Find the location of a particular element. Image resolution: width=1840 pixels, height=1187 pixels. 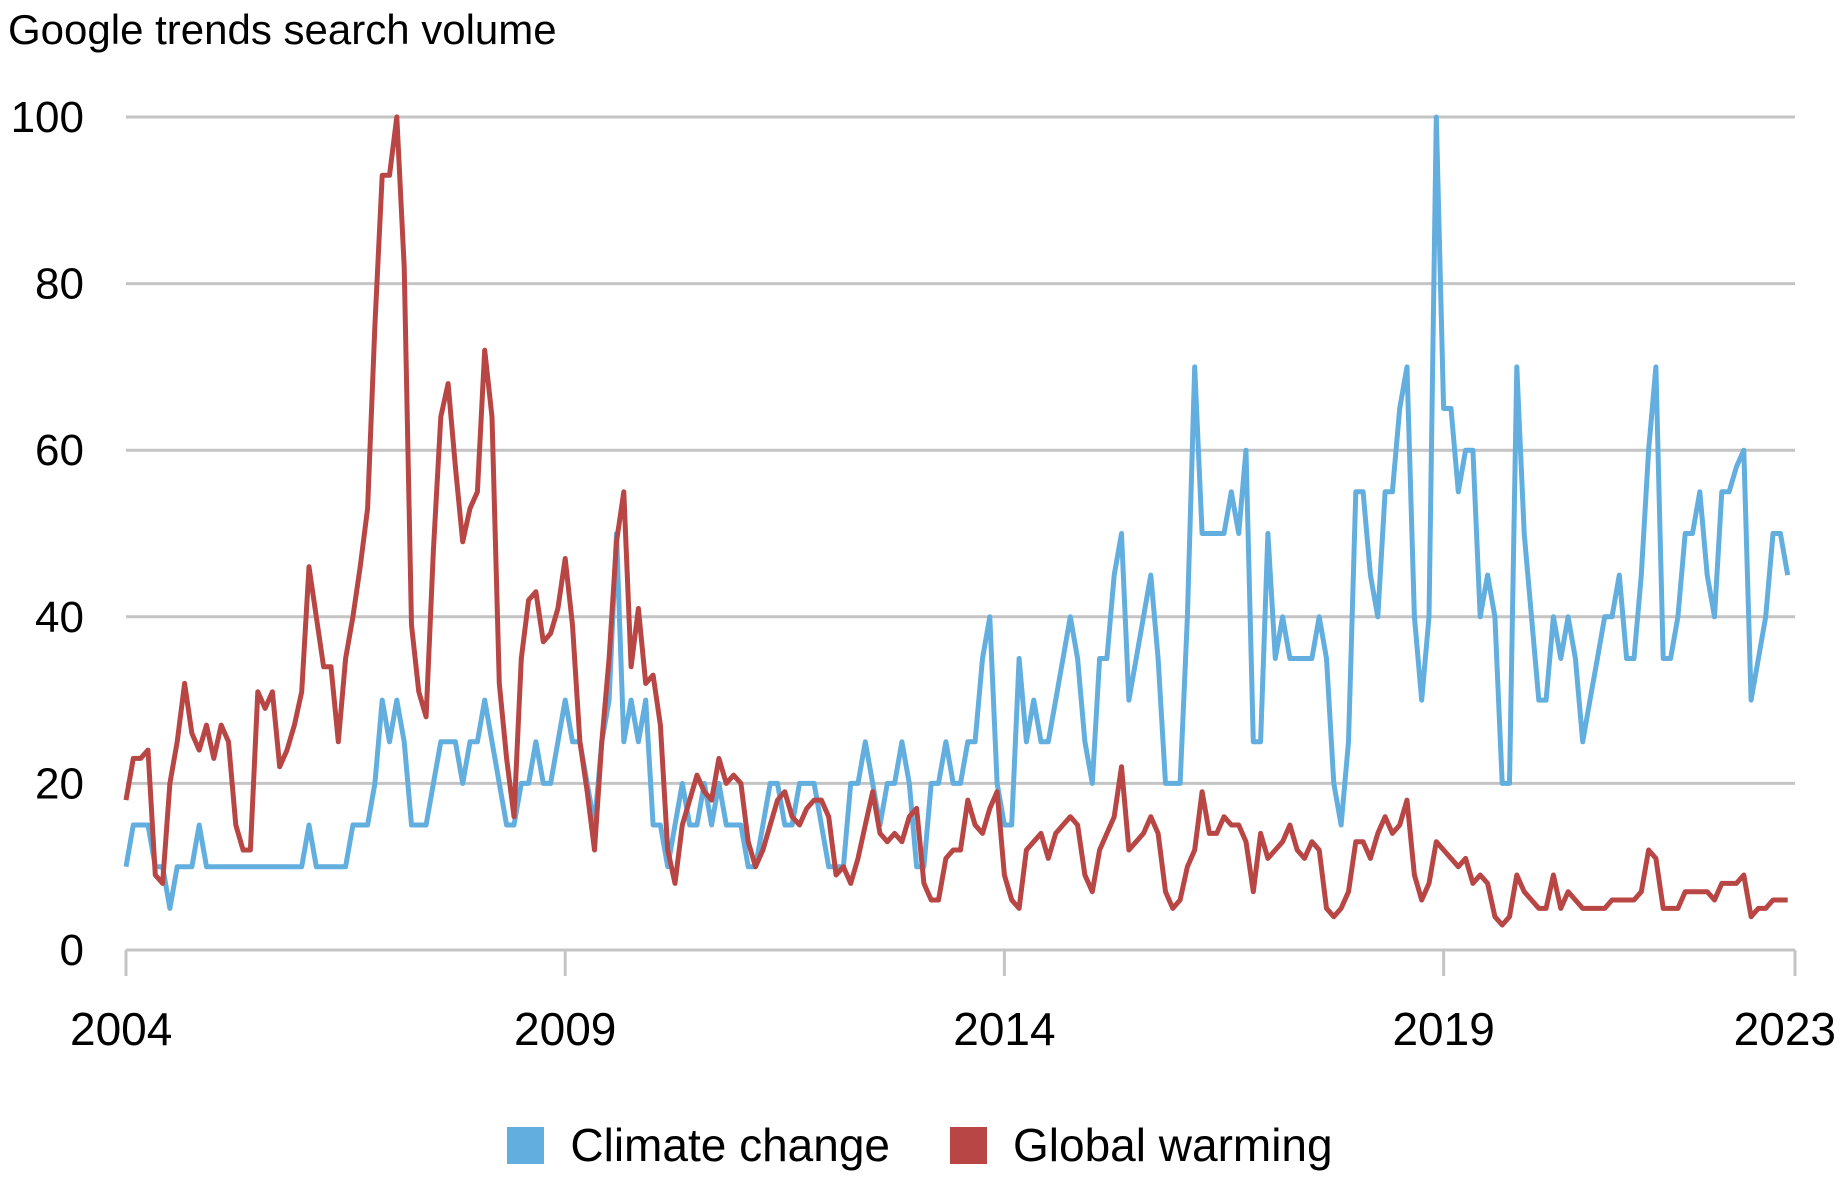

x-tick-label: 2009 is located at coordinates (565, 1029).